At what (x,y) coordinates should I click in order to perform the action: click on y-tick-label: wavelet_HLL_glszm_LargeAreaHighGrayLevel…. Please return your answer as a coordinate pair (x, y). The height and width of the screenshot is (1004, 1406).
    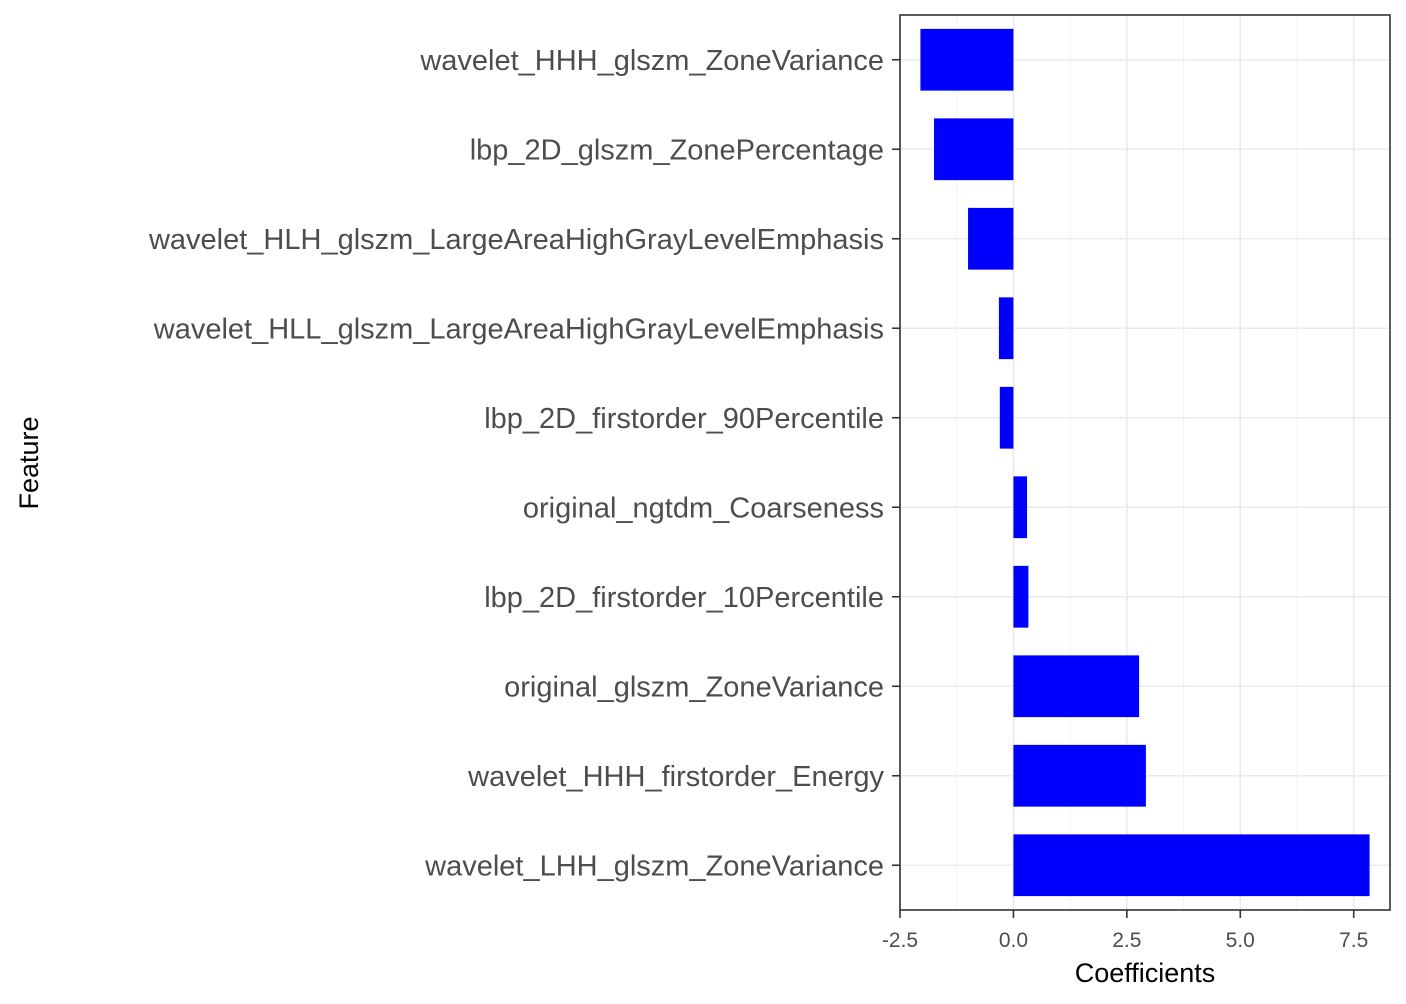
    Looking at the image, I should click on (518, 329).